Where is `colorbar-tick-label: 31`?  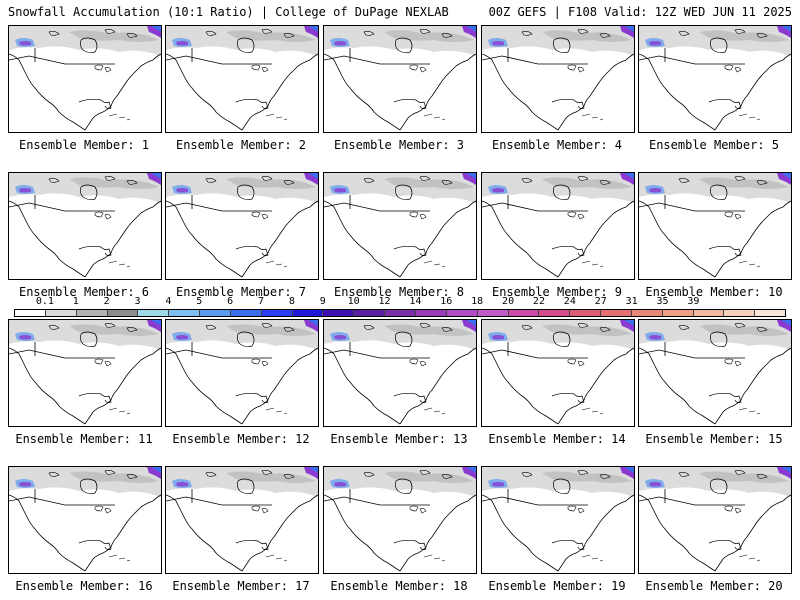
colorbar-tick-label: 31 is located at coordinates (631, 301).